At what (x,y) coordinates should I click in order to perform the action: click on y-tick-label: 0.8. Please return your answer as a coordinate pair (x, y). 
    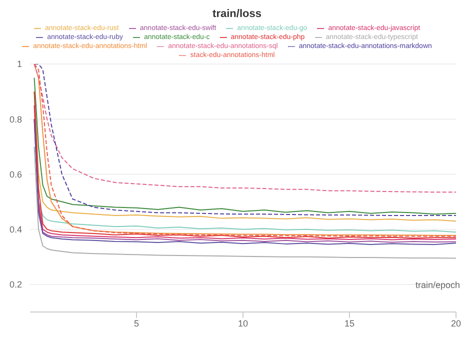
    Looking at the image, I should click on (15, 119).